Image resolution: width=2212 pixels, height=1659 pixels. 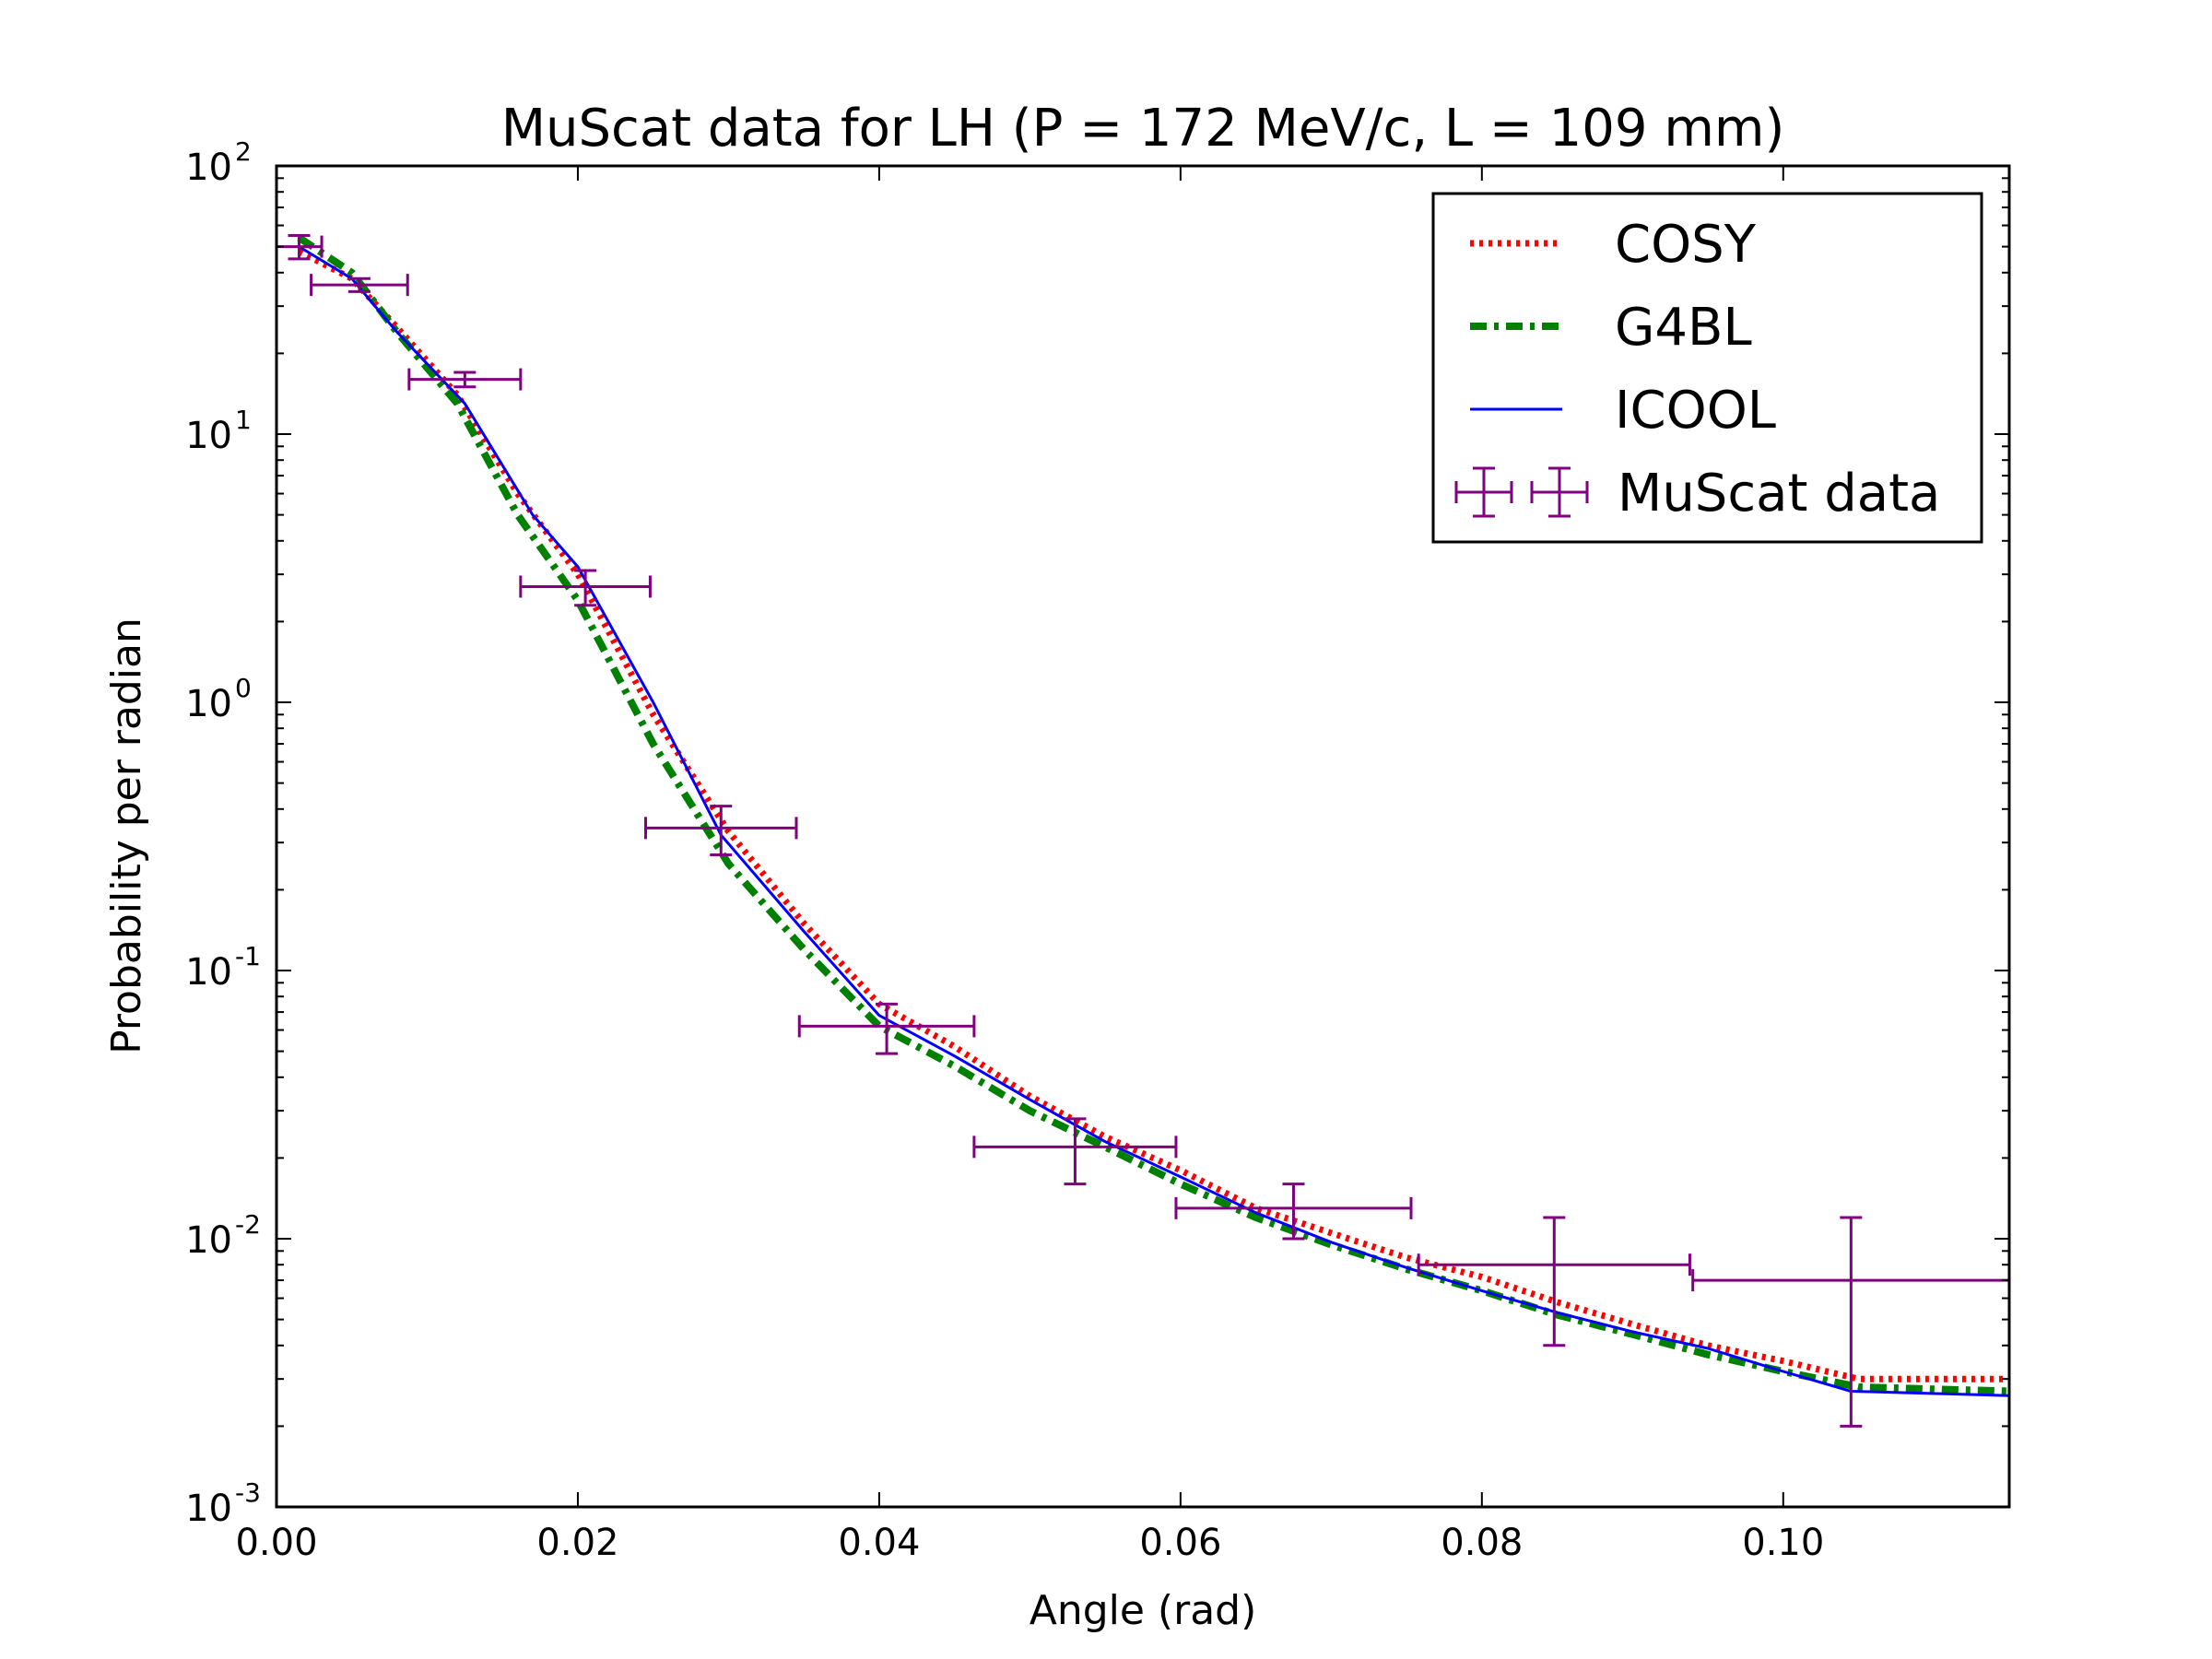 What do you see at coordinates (248, 956) in the screenshot?
I see `y-tick-exponent: -1` at bounding box center [248, 956].